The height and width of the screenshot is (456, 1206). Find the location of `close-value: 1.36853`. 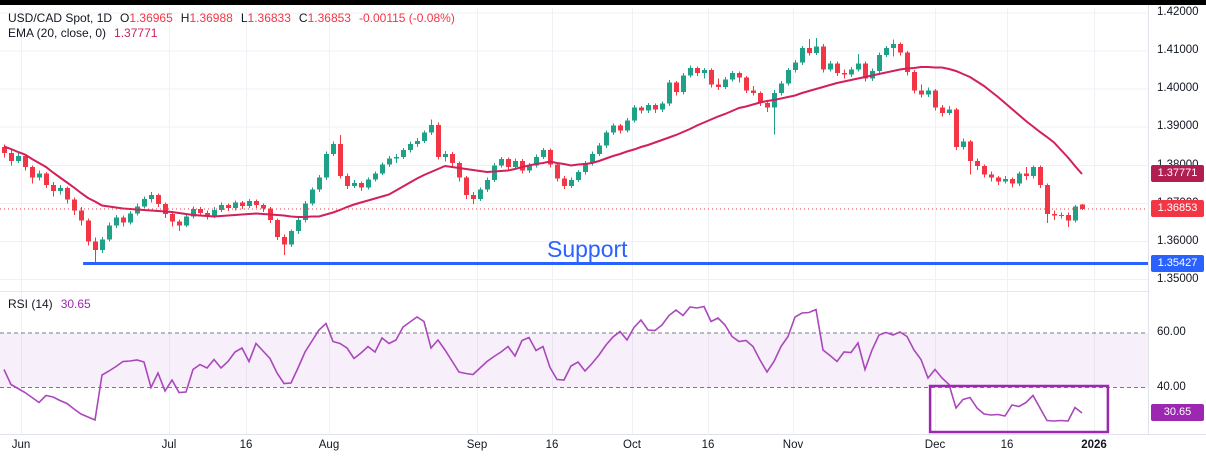

close-value: 1.36853 is located at coordinates (329, 18).